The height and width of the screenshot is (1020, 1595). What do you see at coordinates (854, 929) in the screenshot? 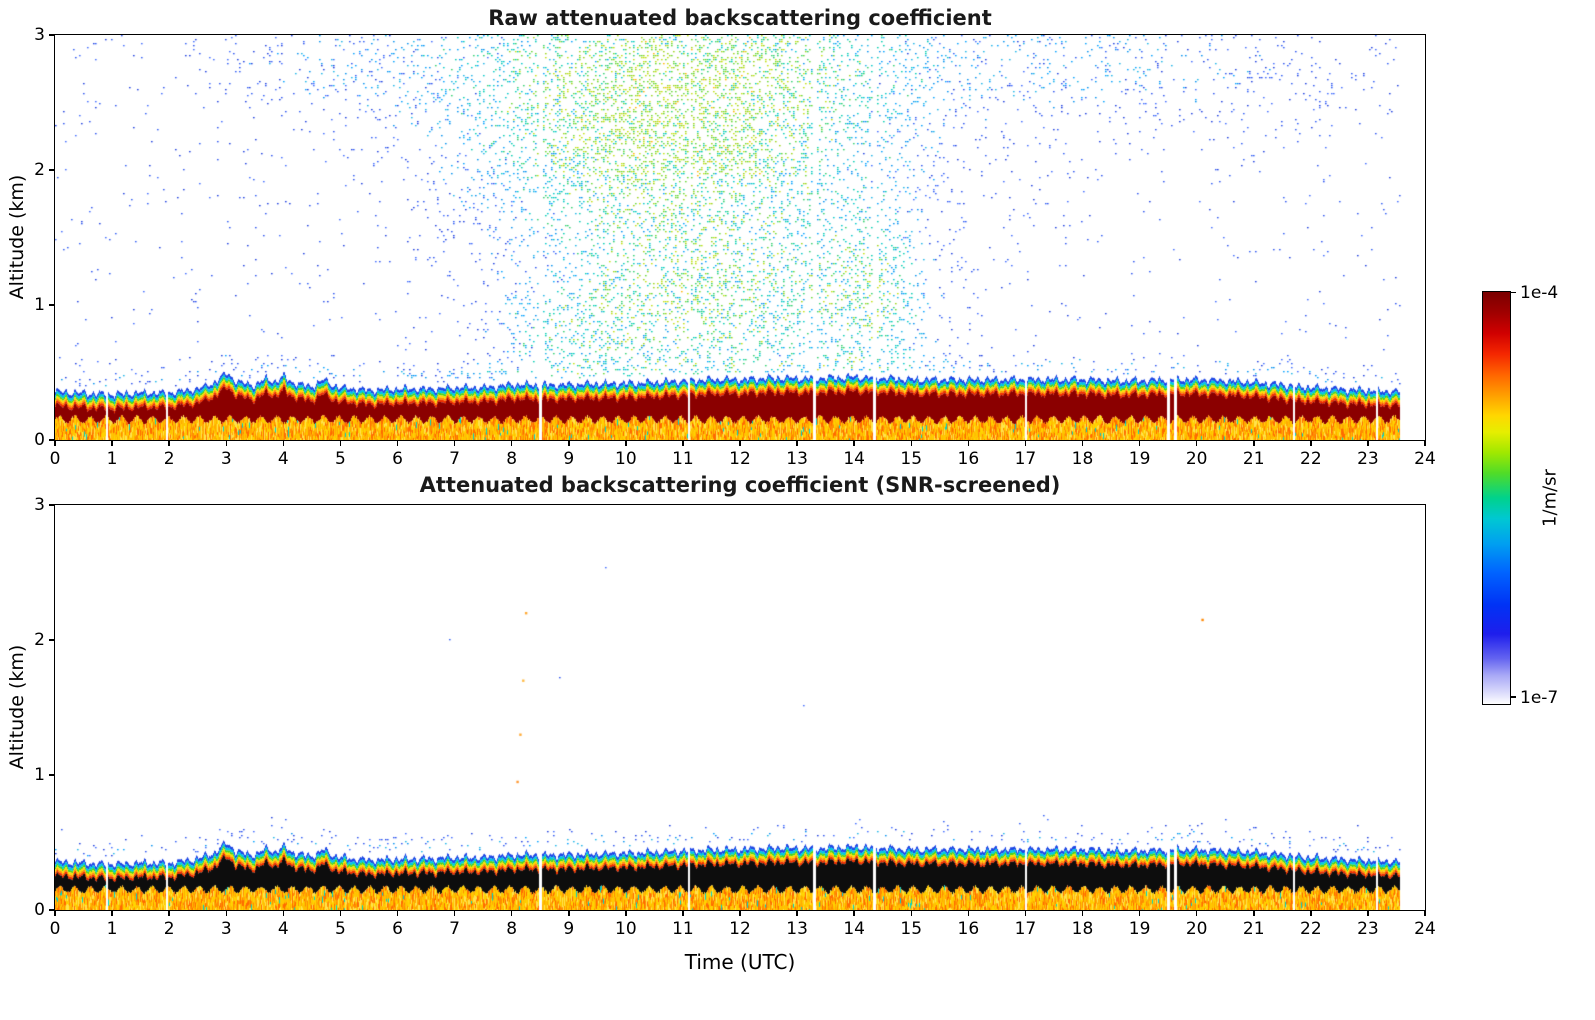
I see `x-tick-label: 14` at bounding box center [854, 929].